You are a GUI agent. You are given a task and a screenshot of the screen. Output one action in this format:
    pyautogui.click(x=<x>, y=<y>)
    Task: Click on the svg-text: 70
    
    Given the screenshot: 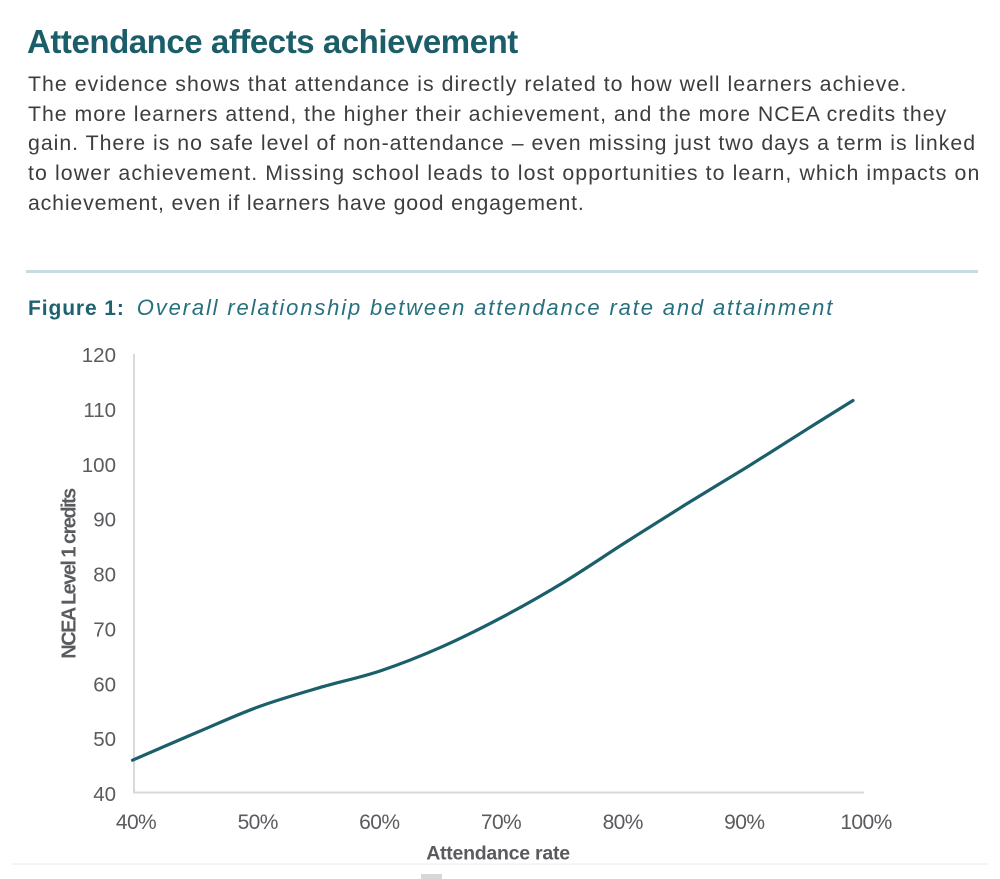 What is the action you would take?
    pyautogui.click(x=104, y=629)
    